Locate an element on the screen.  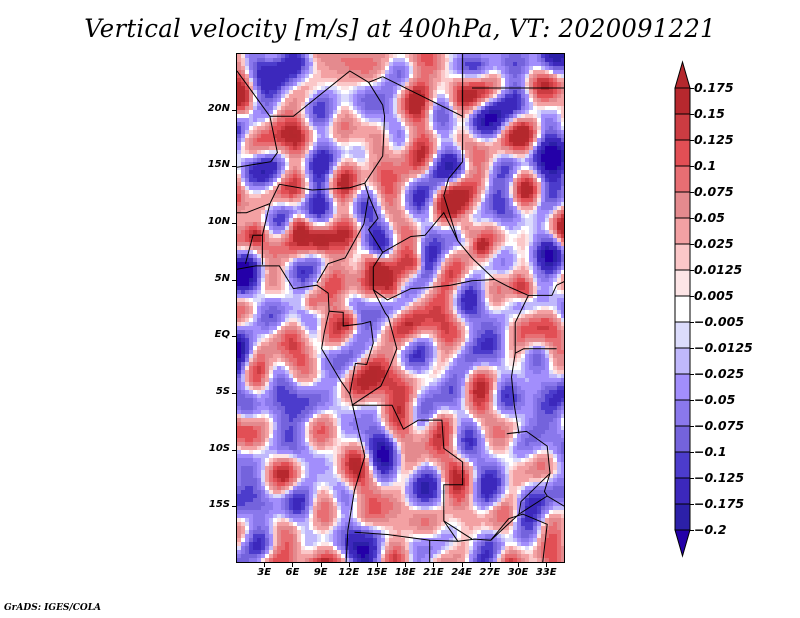
y-tick-label: 5S is located at coordinates (222, 391).